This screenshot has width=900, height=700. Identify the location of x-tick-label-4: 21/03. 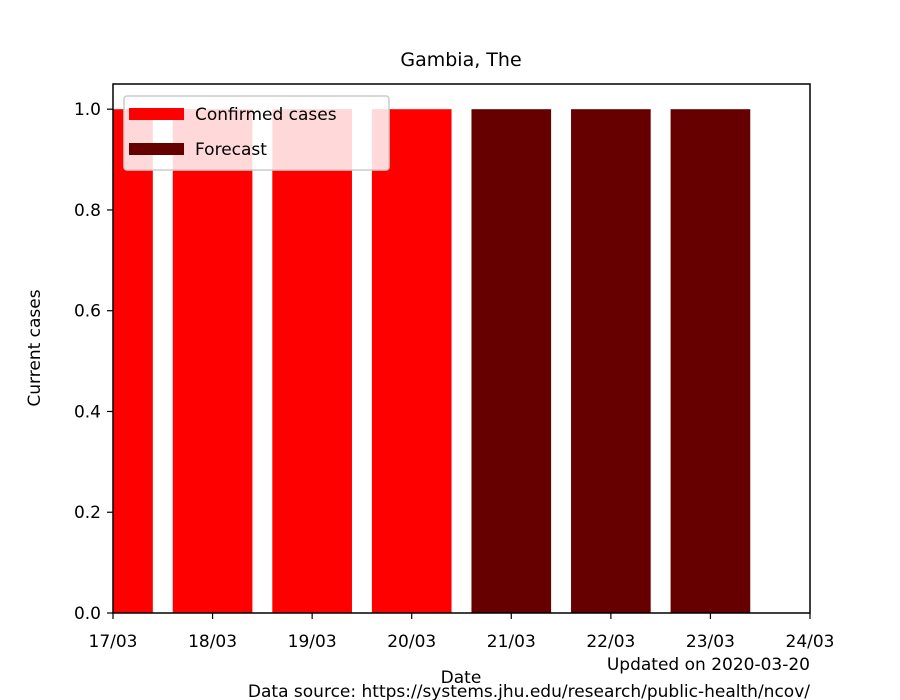
(511, 642).